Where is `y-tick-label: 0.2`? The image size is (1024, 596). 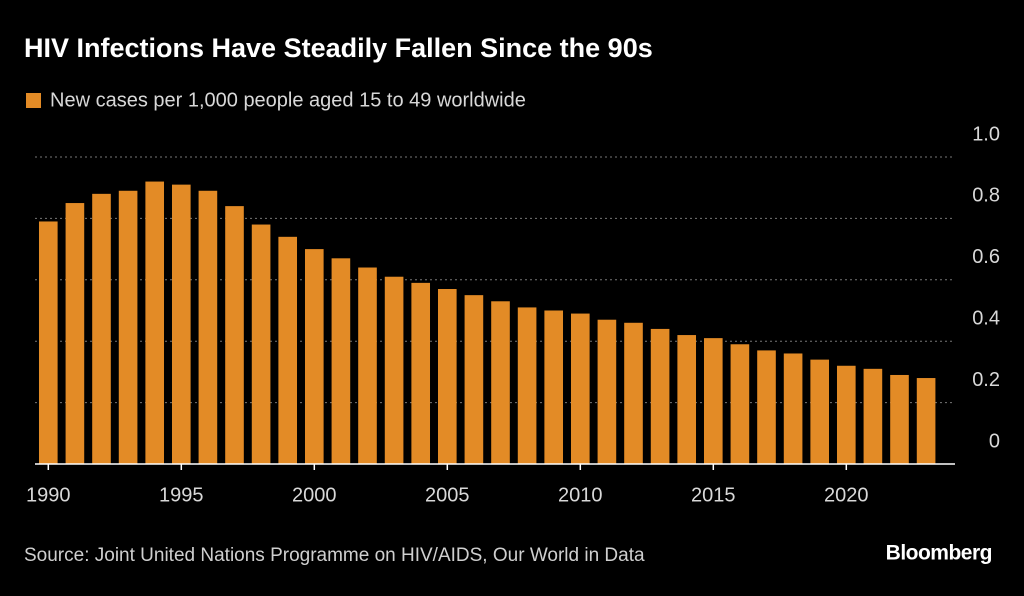 y-tick-label: 0.2 is located at coordinates (986, 380).